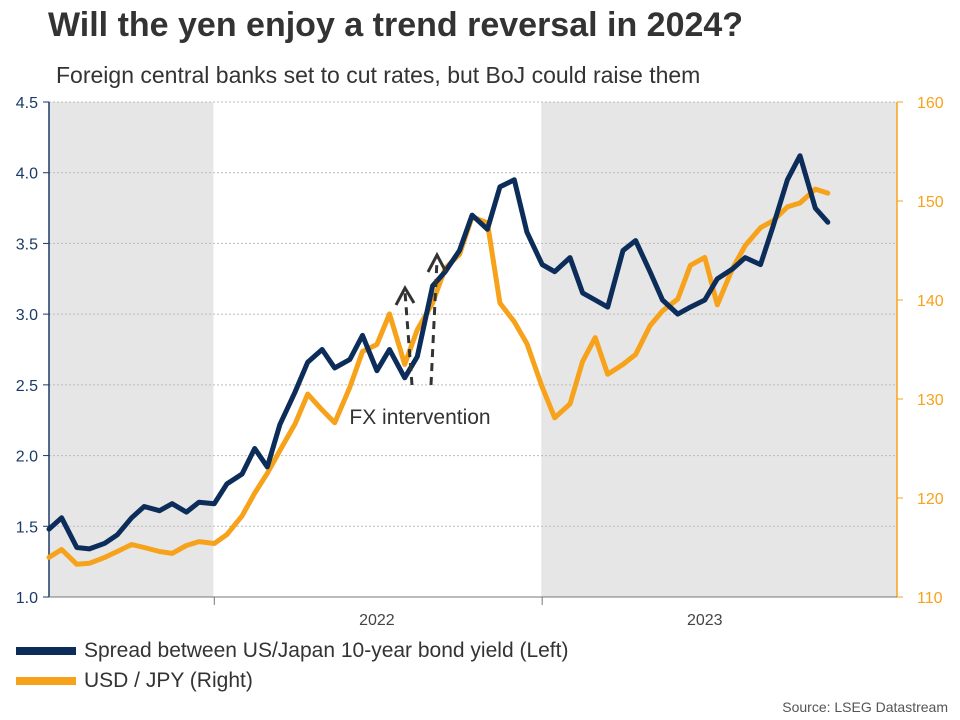 This screenshot has height=720, width=960. I want to click on left-tick-label: 3.0, so click(27, 315).